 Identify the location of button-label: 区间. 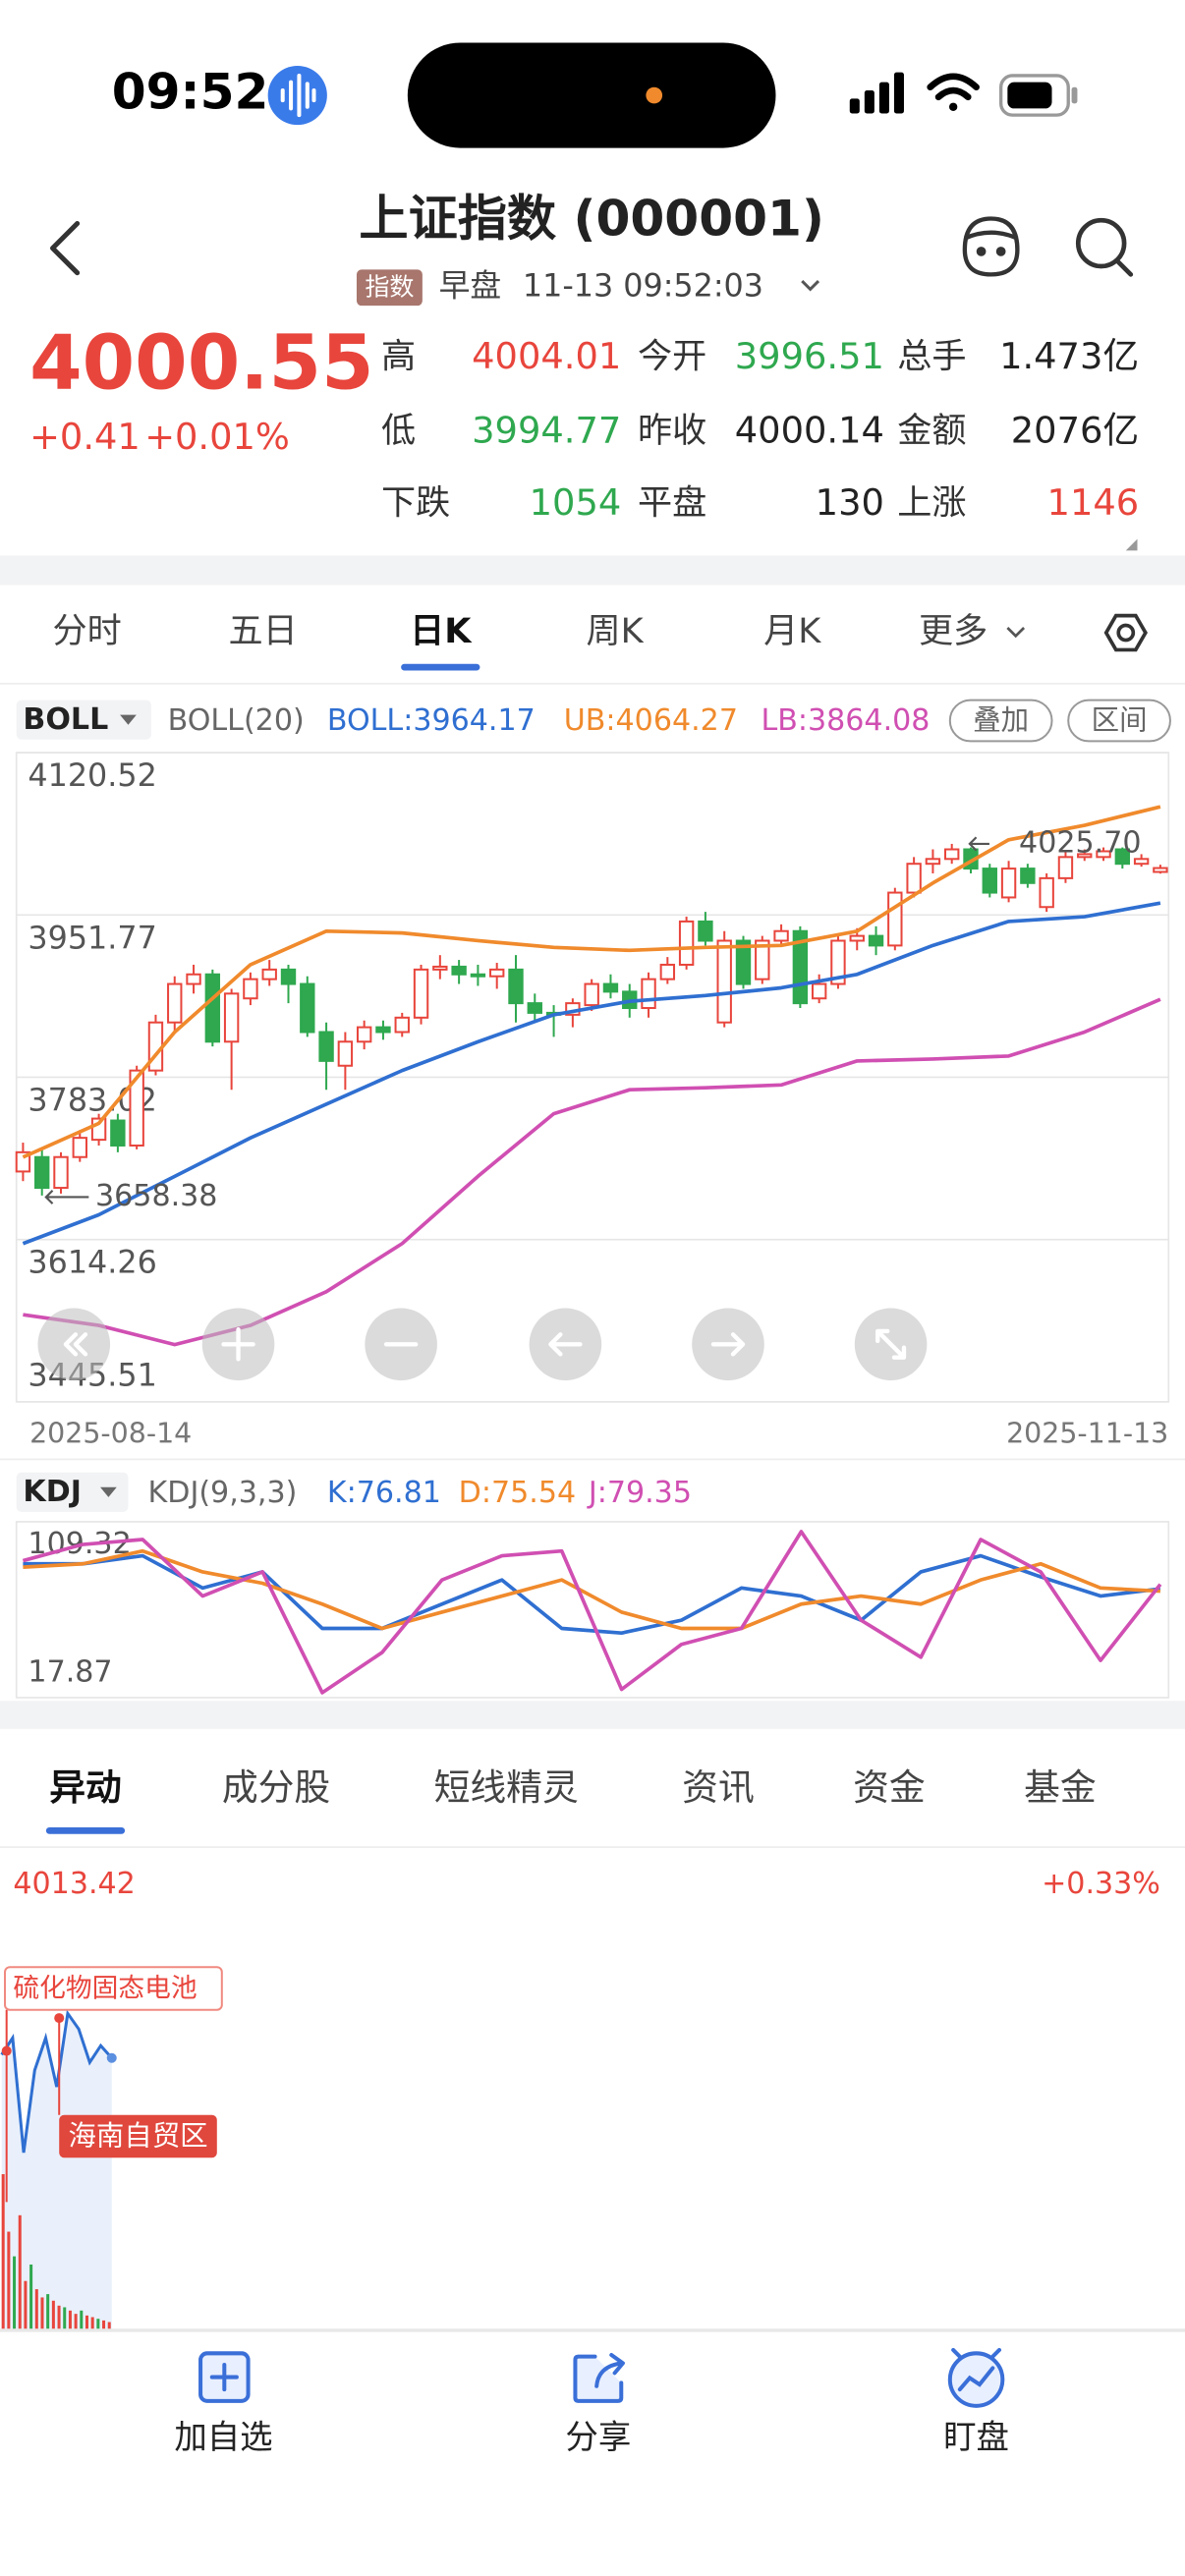
(1120, 719).